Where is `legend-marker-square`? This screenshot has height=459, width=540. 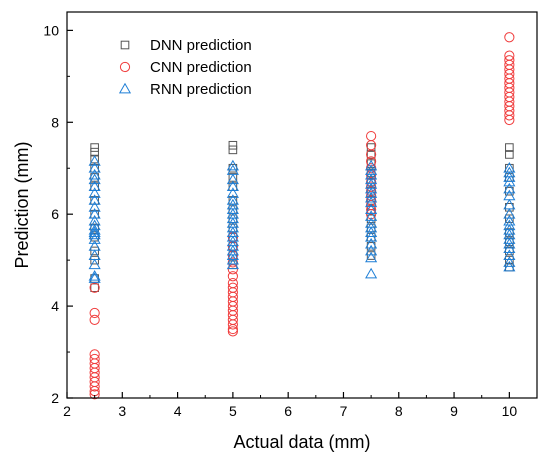
legend-marker-square is located at coordinates (125, 45).